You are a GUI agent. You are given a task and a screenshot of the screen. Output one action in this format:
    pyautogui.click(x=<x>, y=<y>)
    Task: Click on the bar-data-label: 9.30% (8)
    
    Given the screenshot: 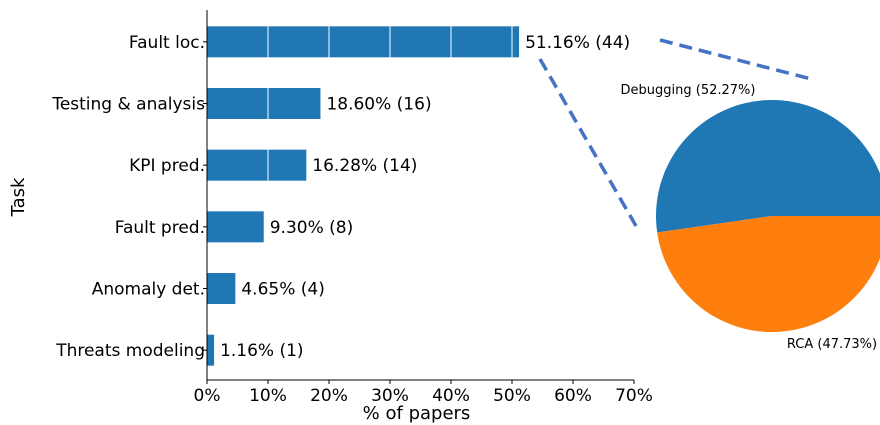 What is the action you would take?
    pyautogui.click(x=312, y=228)
    